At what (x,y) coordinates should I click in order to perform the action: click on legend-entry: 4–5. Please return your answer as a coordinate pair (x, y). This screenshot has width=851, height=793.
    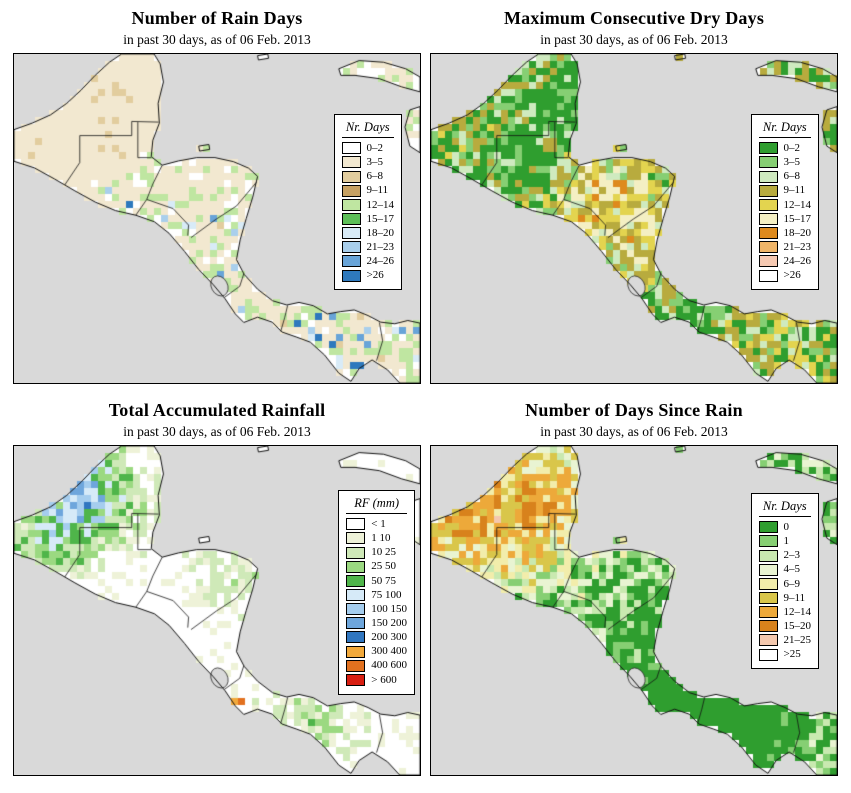
    Looking at the image, I should click on (785, 569).